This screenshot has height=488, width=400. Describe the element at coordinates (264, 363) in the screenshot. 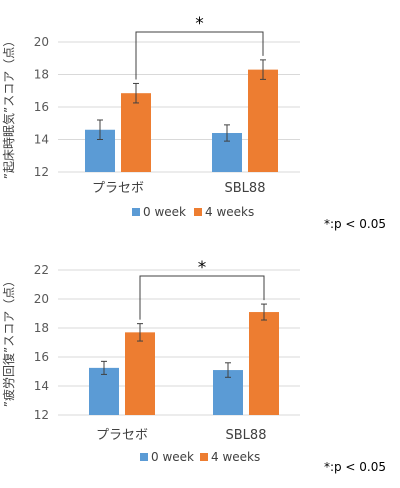

I see `chart-2-bar-sbl88-4weeks` at that location.